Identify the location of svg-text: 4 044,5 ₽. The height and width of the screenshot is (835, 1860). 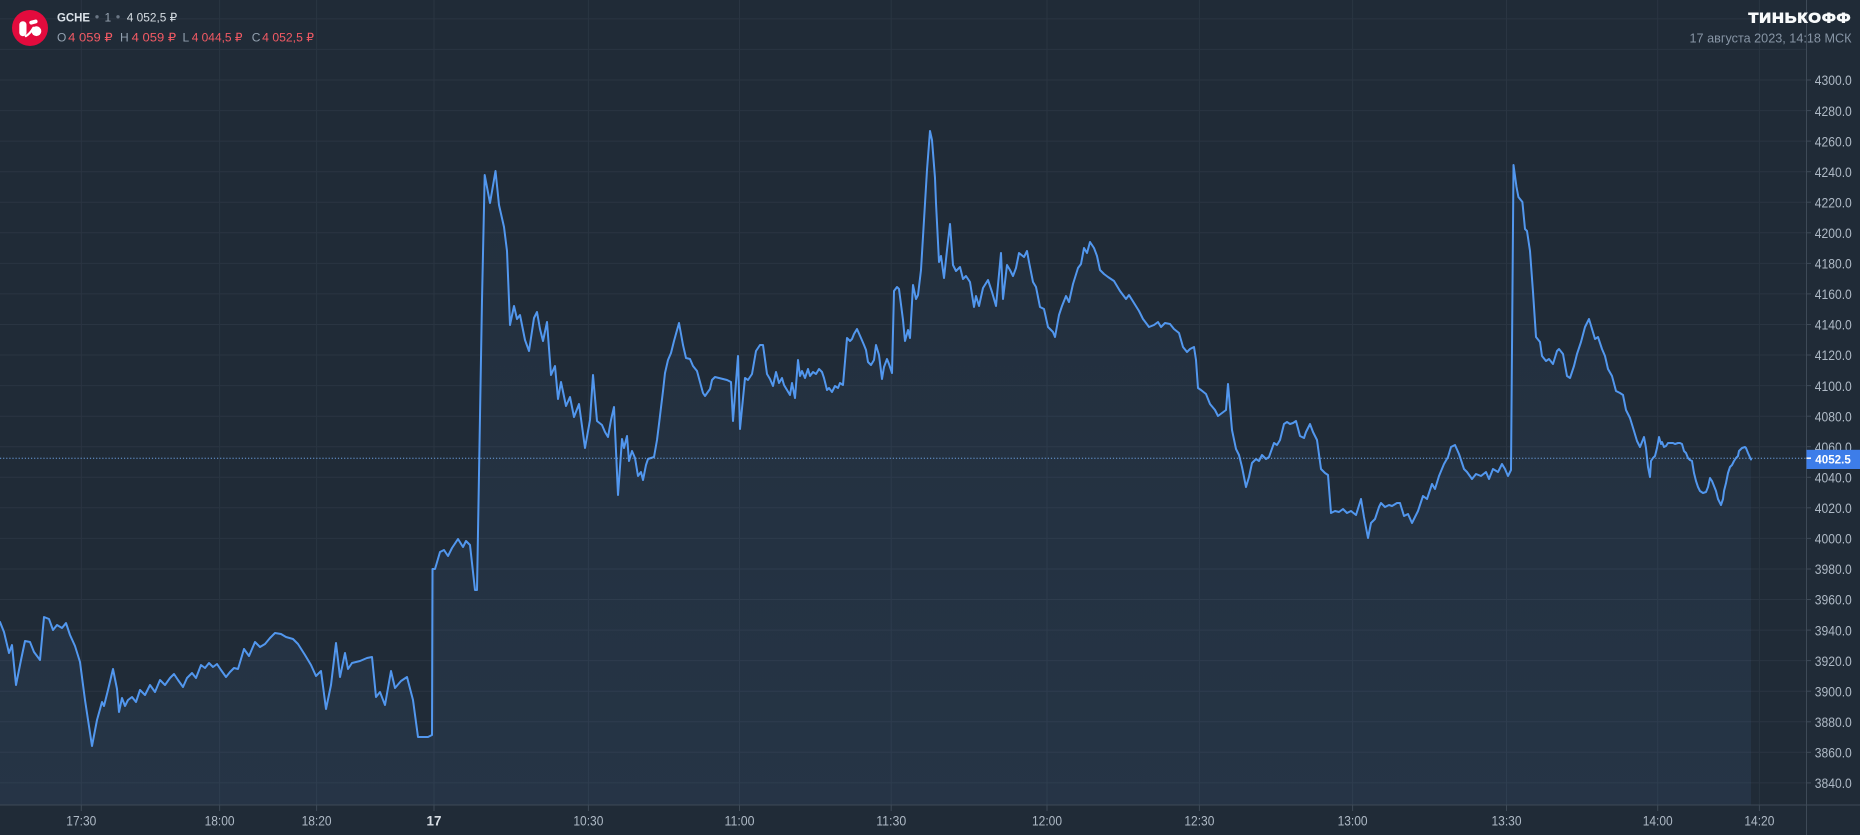
(217, 37).